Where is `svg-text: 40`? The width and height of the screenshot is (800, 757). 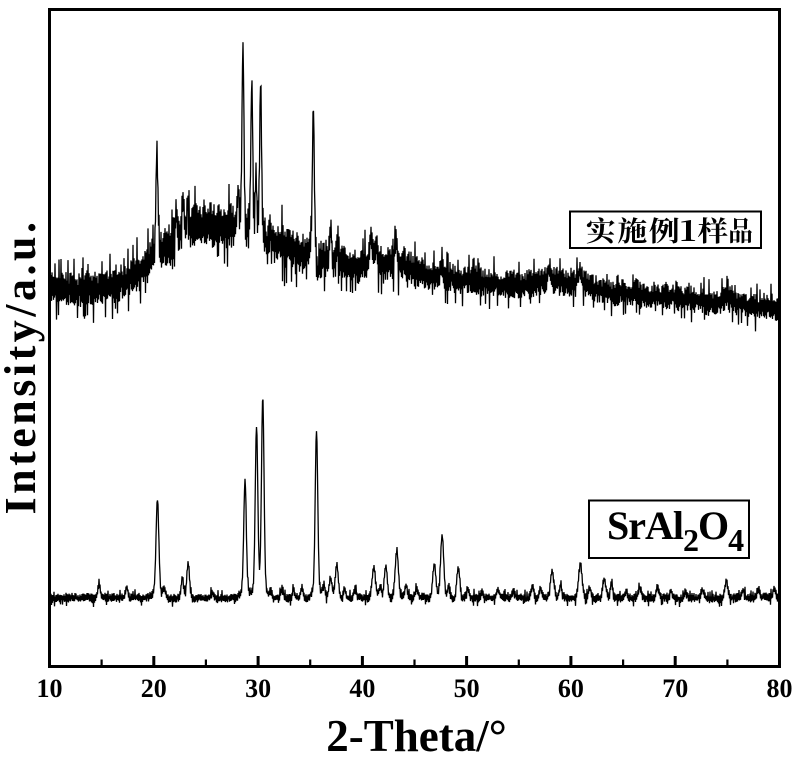
svg-text: 40 is located at coordinates (362, 688).